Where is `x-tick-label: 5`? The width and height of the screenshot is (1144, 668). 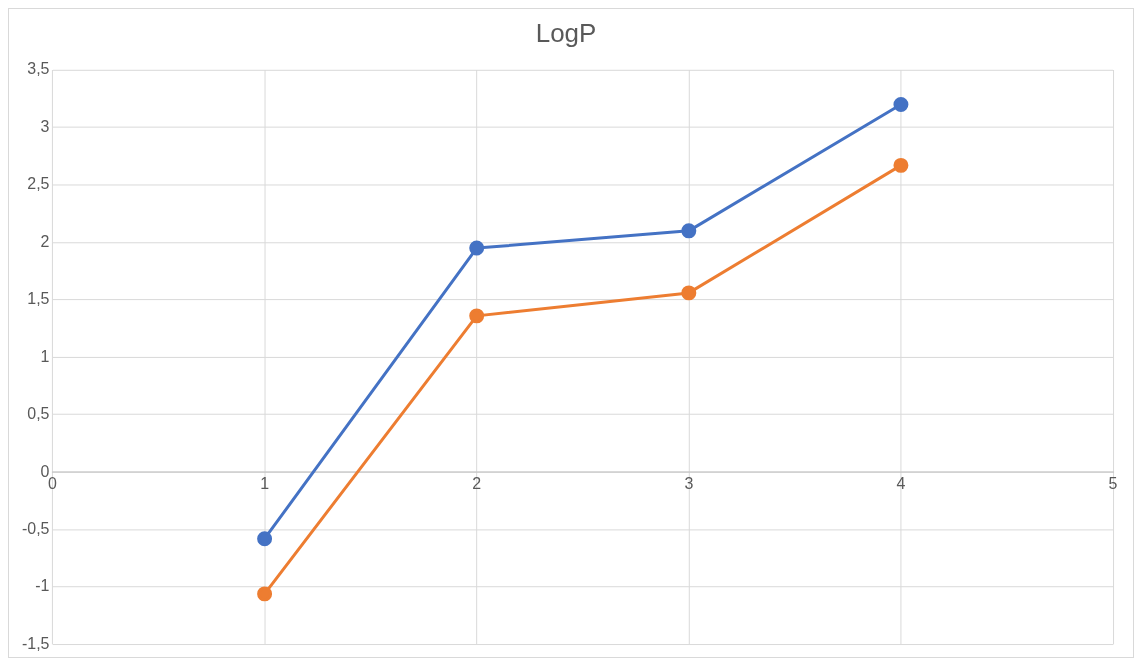
x-tick-label: 5 is located at coordinates (1113, 484).